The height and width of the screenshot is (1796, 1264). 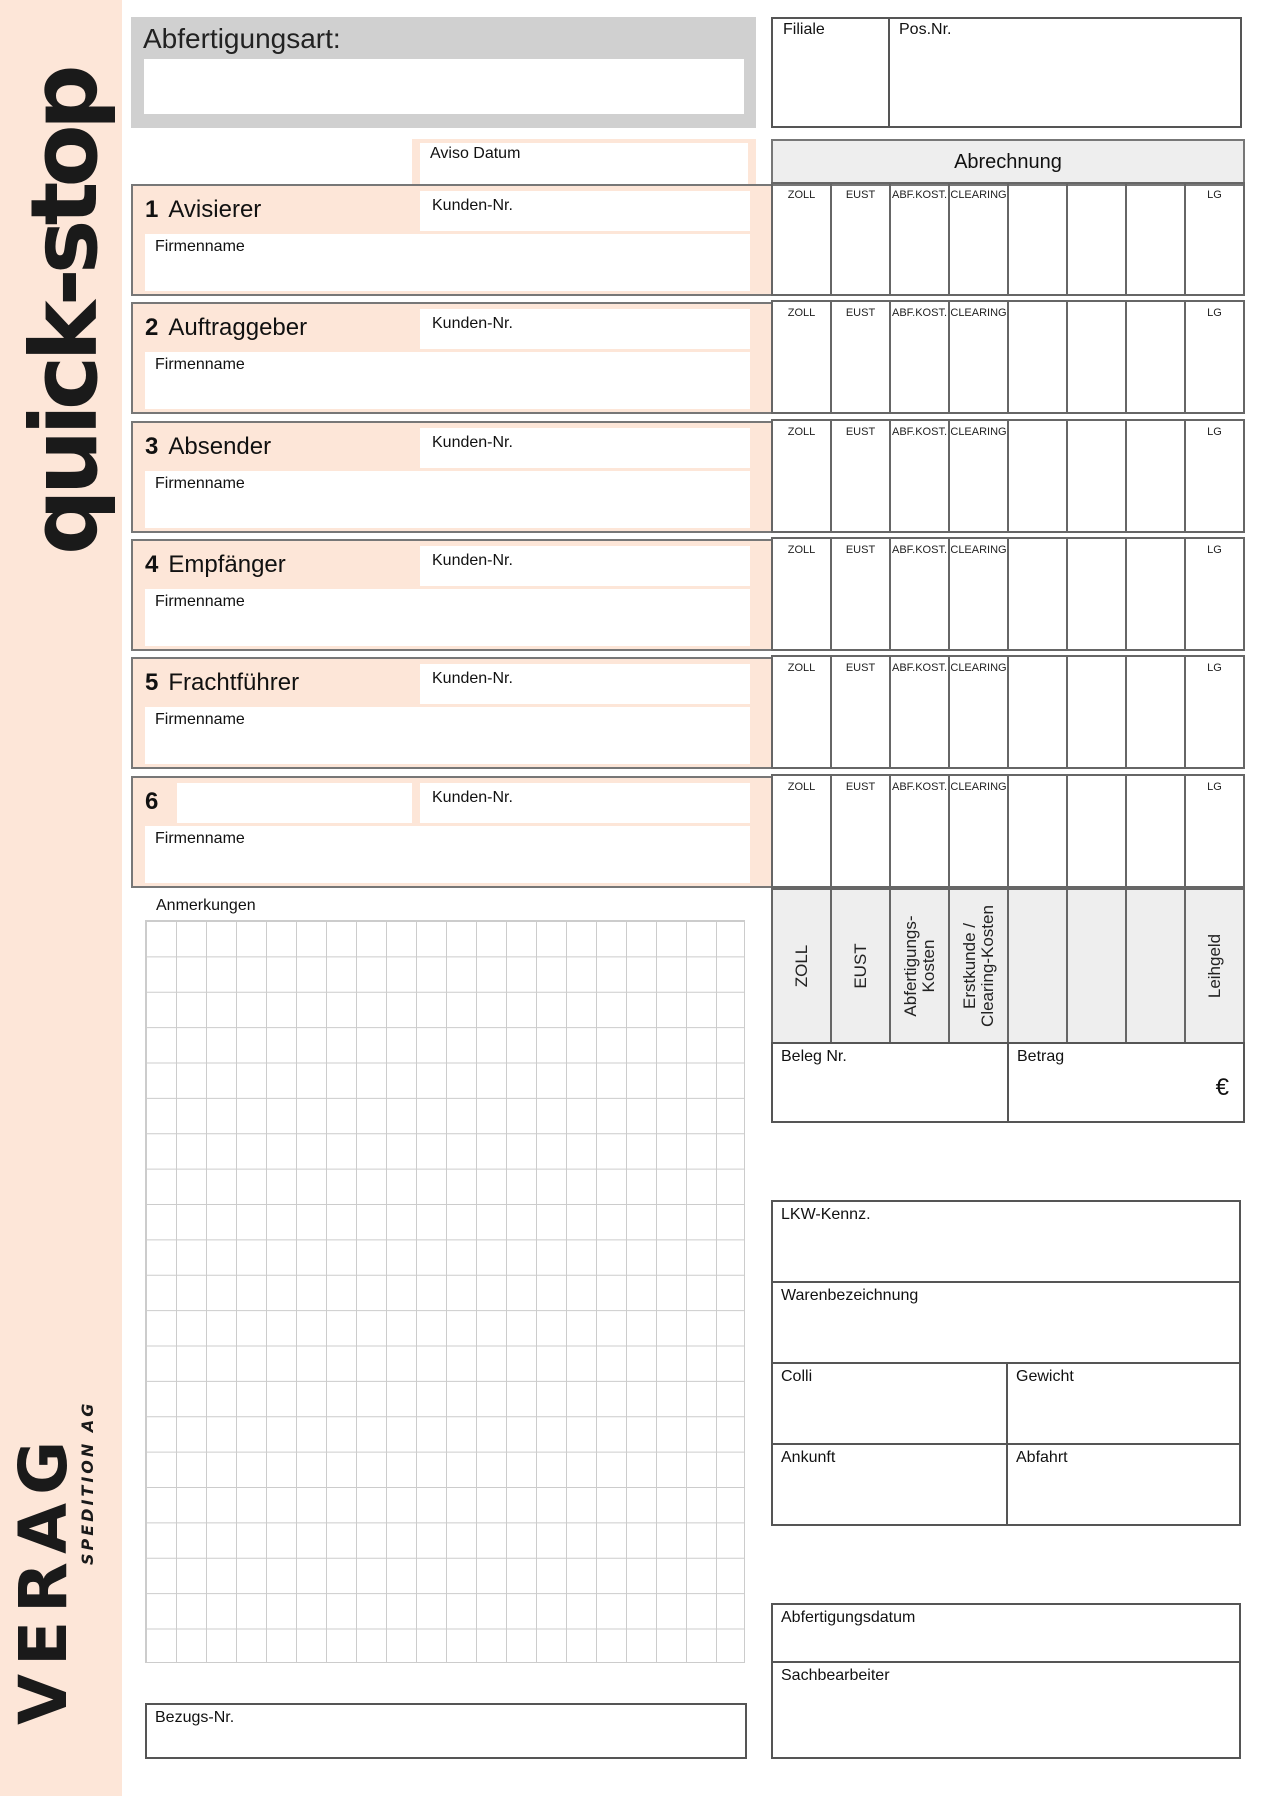 I want to click on waren-field: Warenbezeichnung, so click(x=1006, y=1322).